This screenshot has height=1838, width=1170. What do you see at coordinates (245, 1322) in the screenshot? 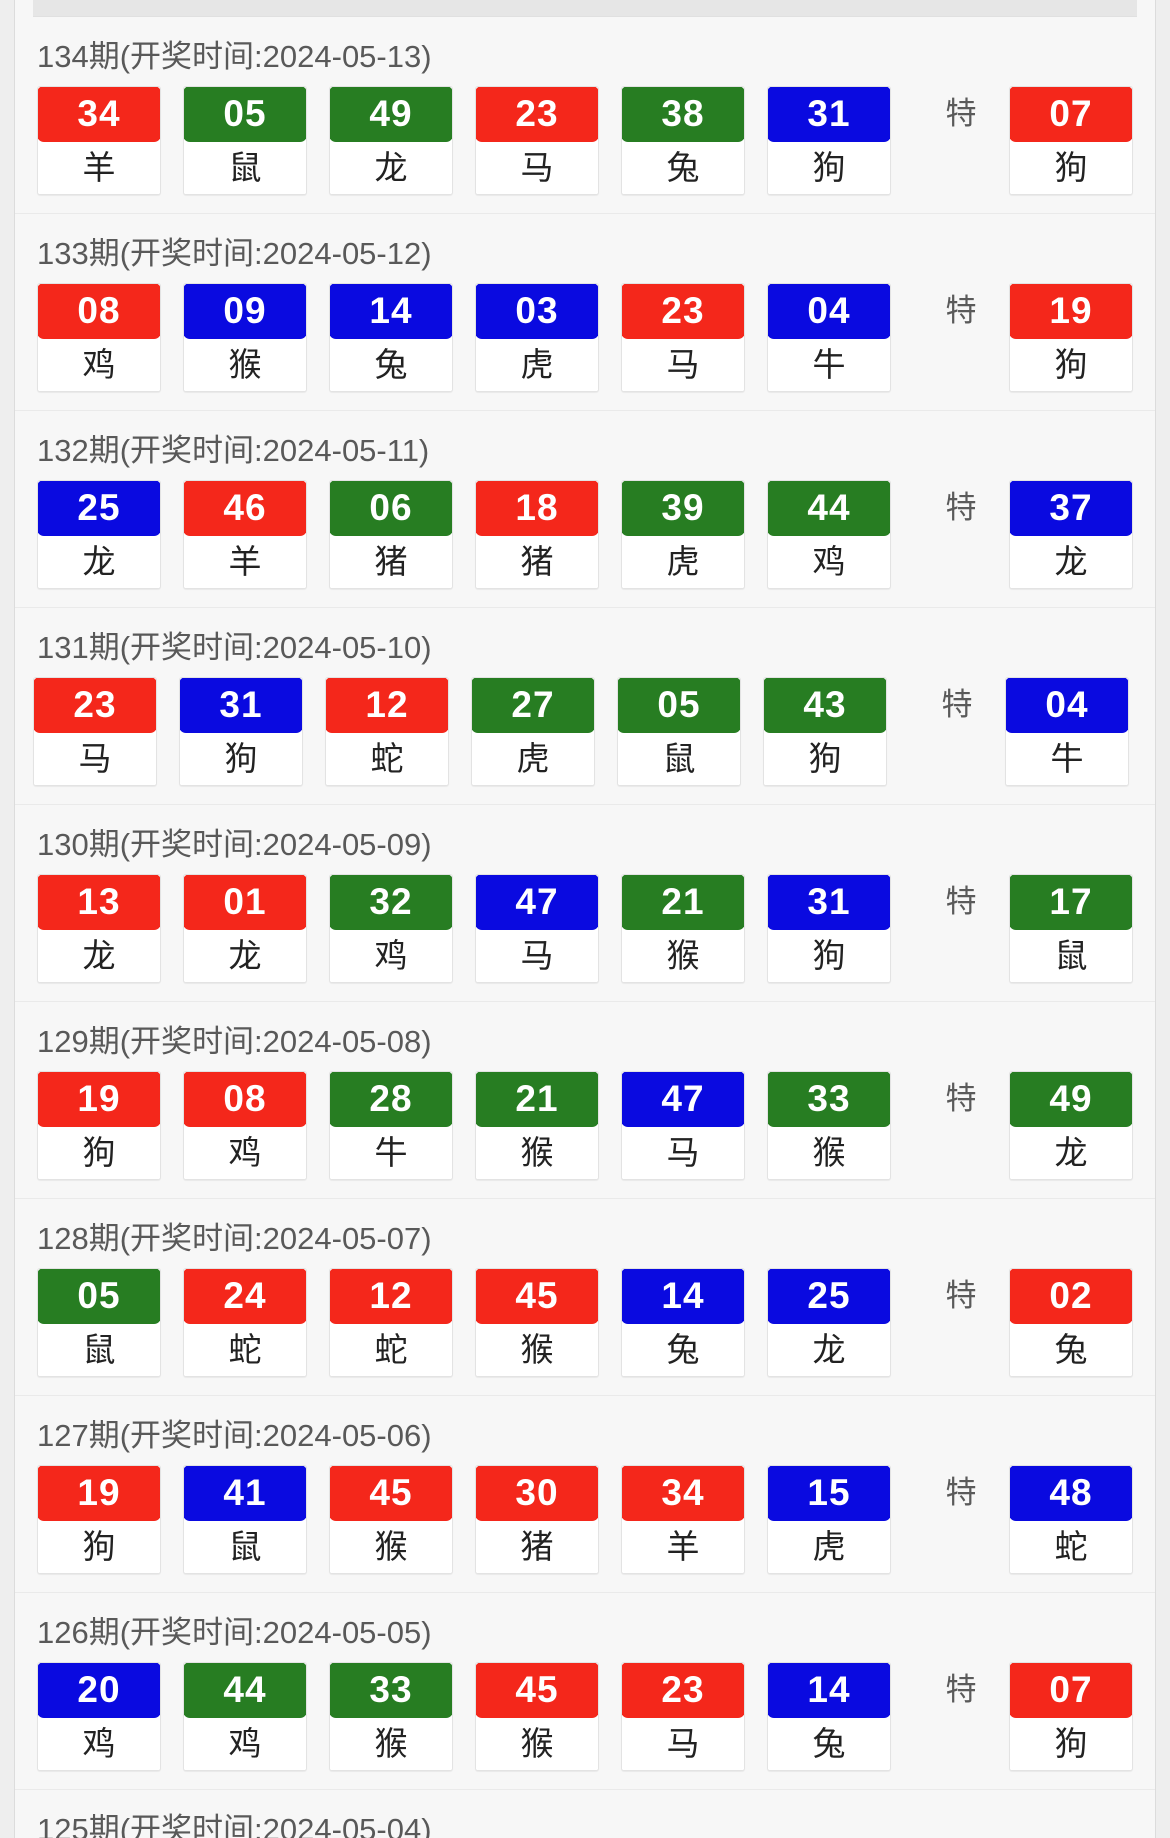
I see `ball-cell: 24 蛇` at bounding box center [245, 1322].